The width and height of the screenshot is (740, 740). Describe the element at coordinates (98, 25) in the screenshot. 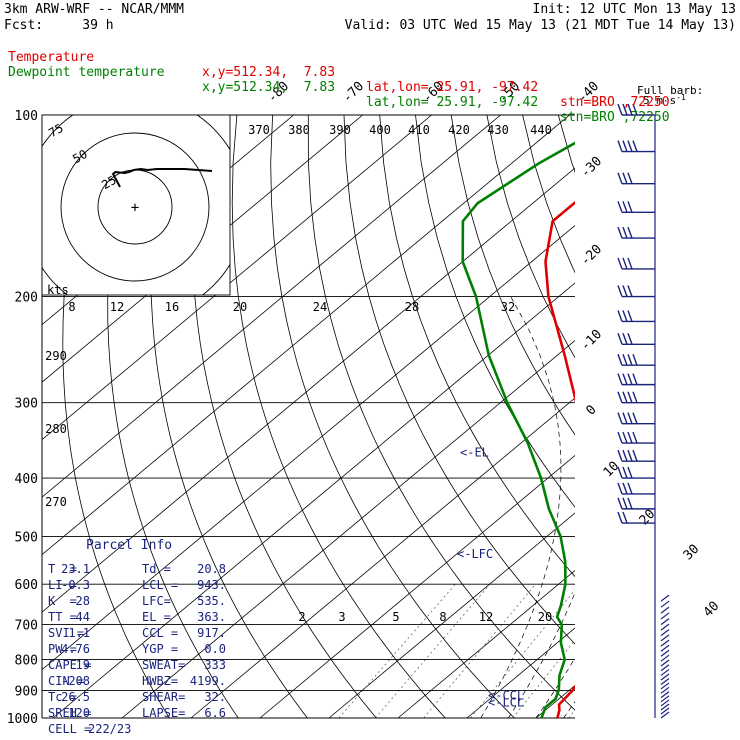

I see `fcst-value: 39 h` at that location.